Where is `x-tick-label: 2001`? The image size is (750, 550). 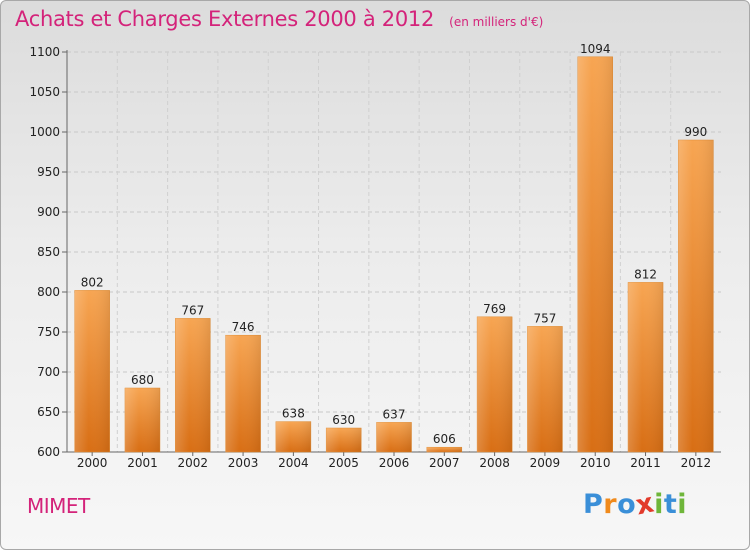 x-tick-label: 2001 is located at coordinates (142, 463).